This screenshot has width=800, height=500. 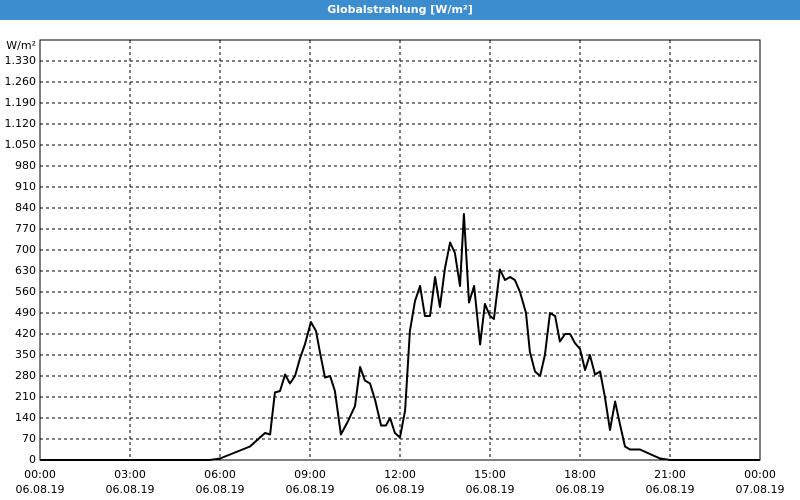 What do you see at coordinates (21, 123) in the screenshot?
I see `y-tick-label: 1.120` at bounding box center [21, 123].